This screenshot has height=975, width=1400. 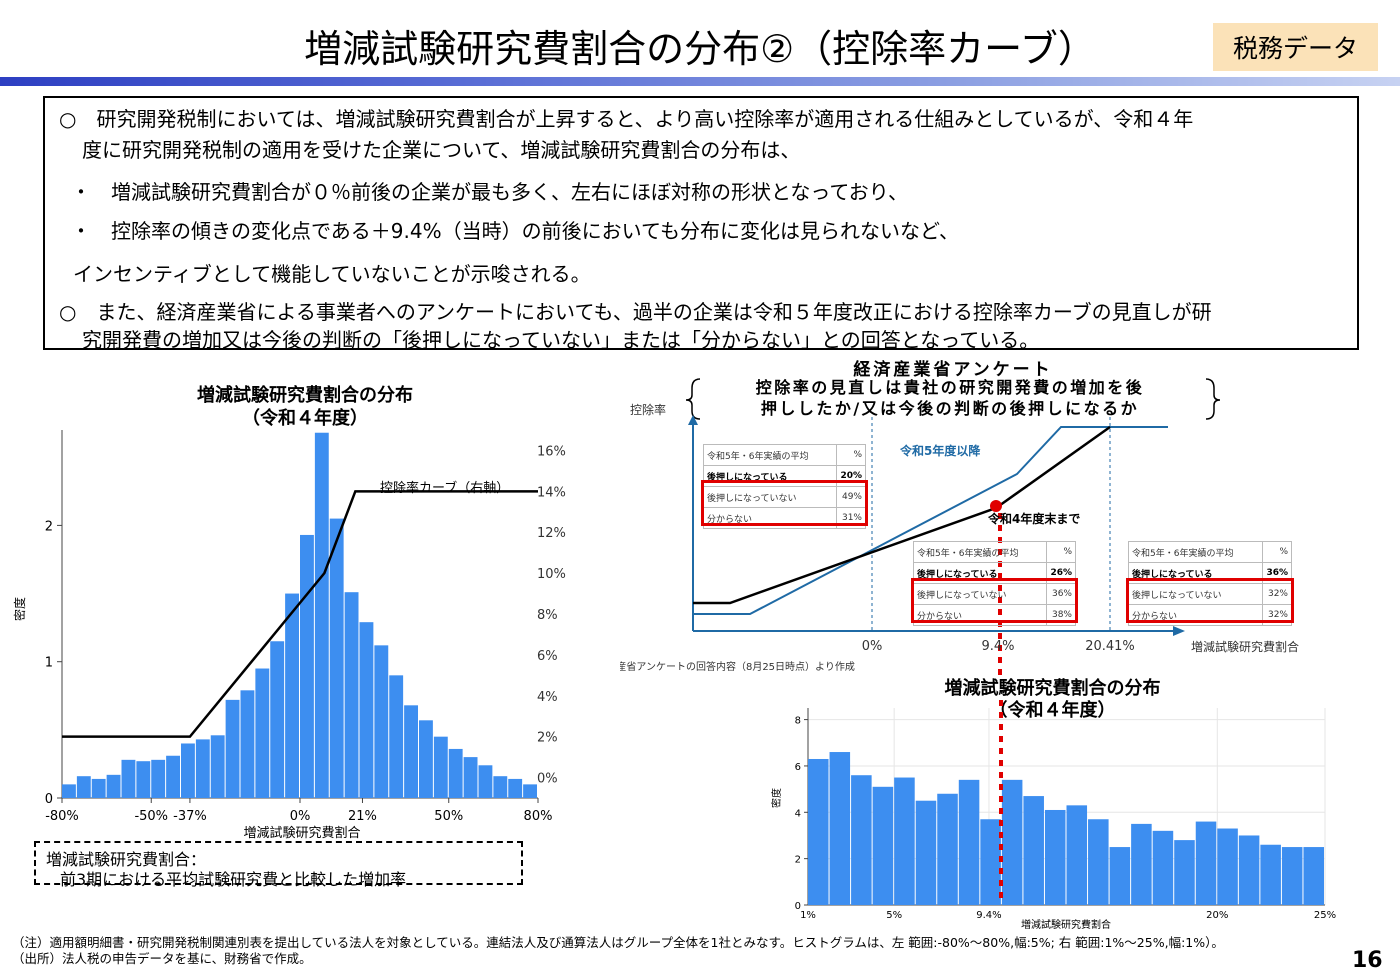 I want to click on y-tick-label: 0, so click(x=49, y=799).